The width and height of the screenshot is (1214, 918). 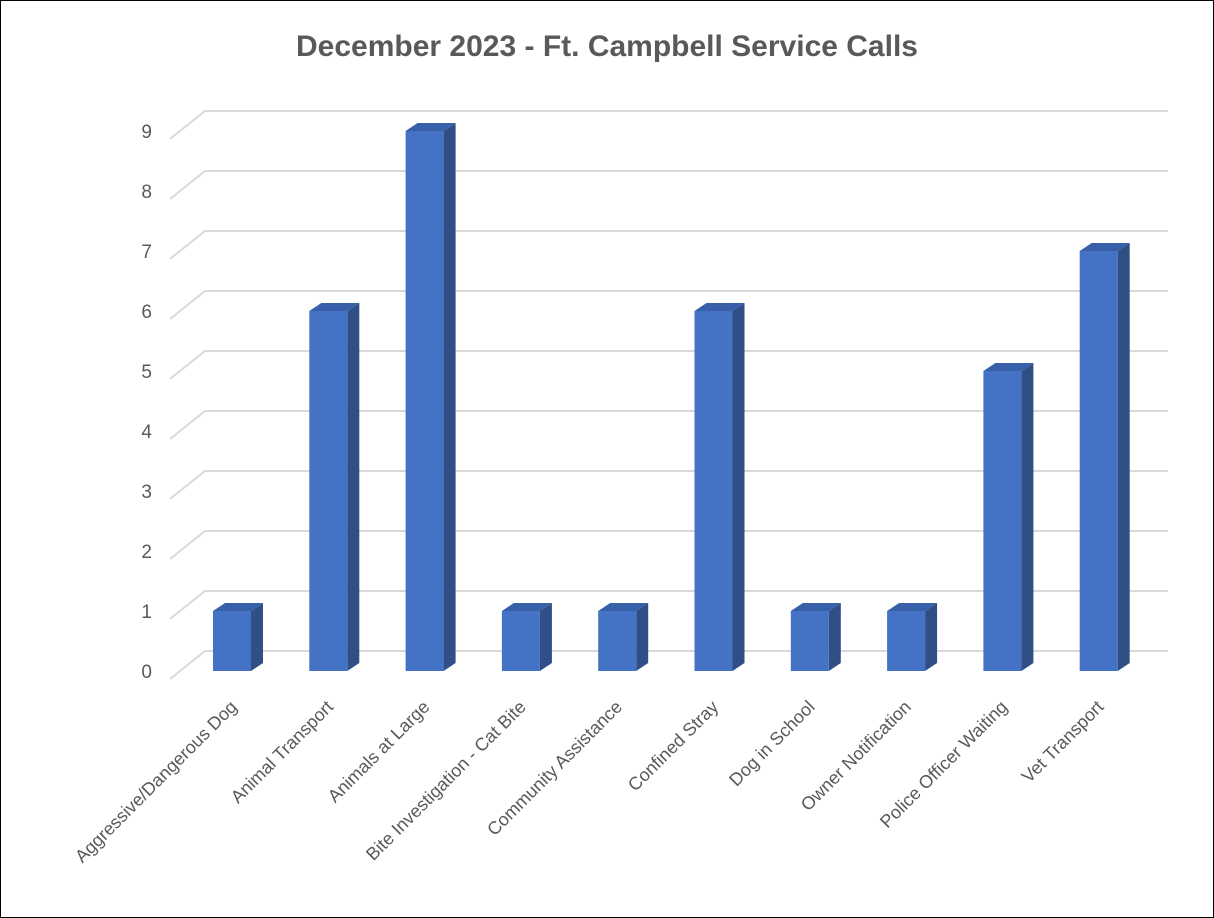 What do you see at coordinates (156, 782) in the screenshot?
I see `x-category-label: Aggressive/Dangerous Dog` at bounding box center [156, 782].